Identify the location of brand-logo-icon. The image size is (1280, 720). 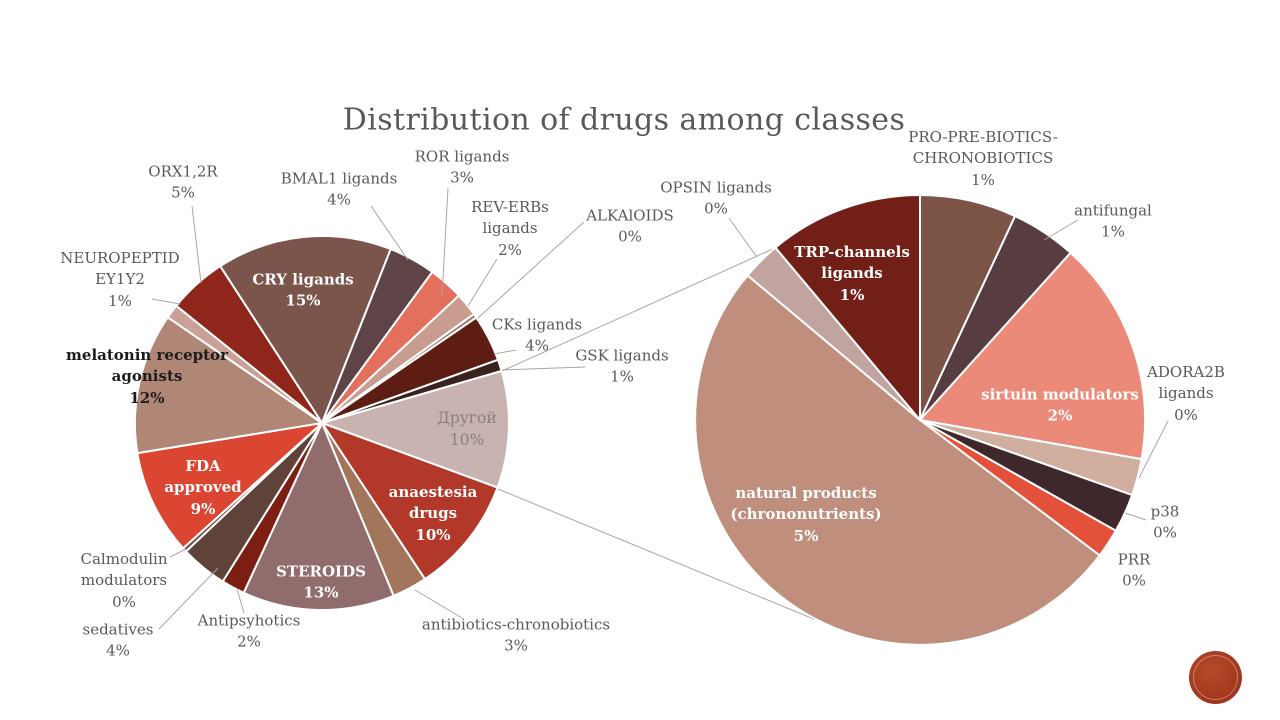
(1215, 677).